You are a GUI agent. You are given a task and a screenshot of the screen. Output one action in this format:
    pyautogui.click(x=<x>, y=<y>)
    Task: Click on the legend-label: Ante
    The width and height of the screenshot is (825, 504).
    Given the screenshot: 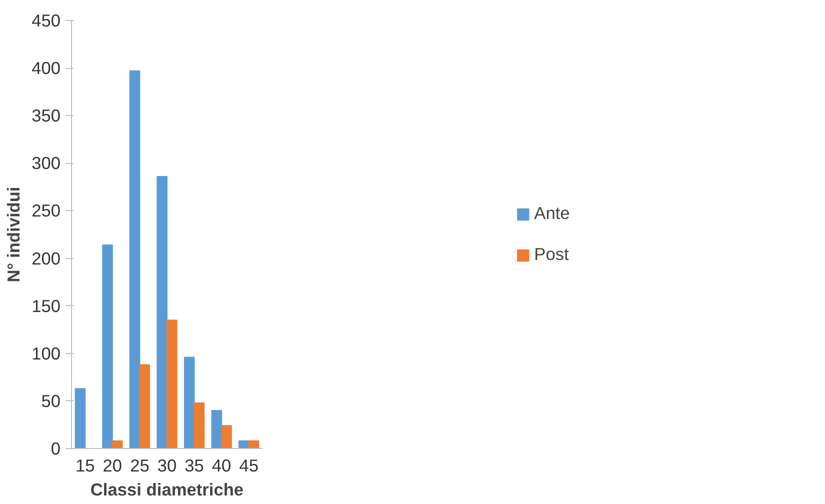 What is the action you would take?
    pyautogui.click(x=552, y=213)
    